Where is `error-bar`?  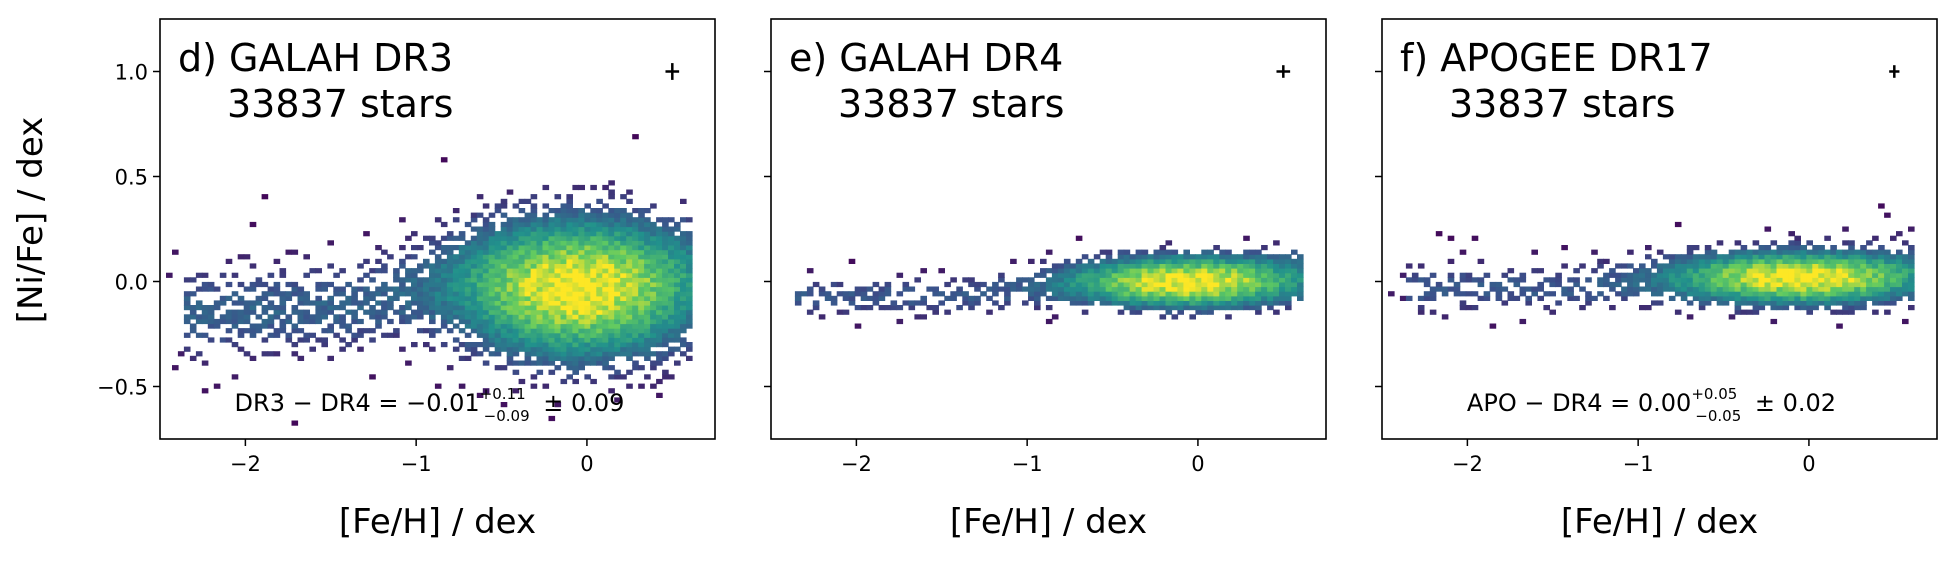 error-bar is located at coordinates (1894, 71).